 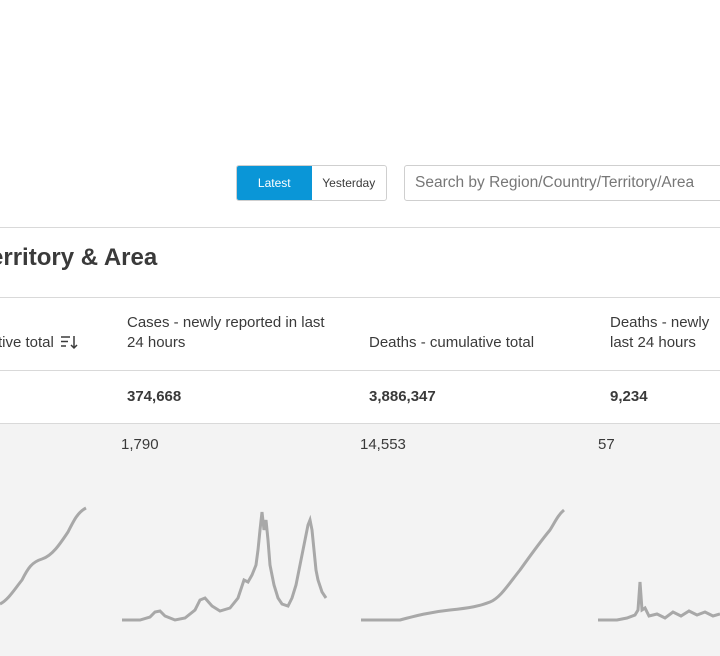 I want to click on latest-button: Latest, so click(x=274, y=183).